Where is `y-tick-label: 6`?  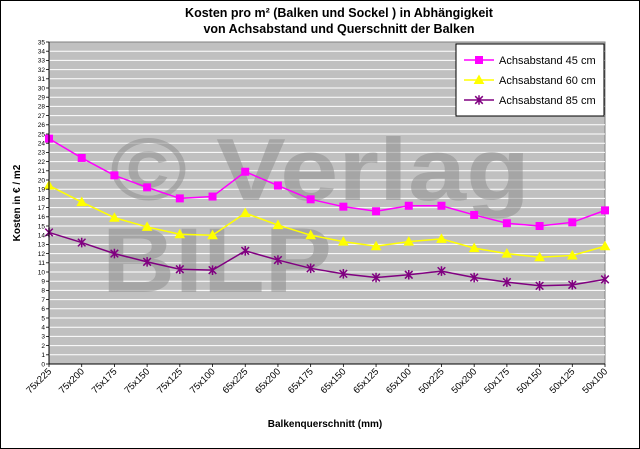 y-tick-label: 6 is located at coordinates (43, 309).